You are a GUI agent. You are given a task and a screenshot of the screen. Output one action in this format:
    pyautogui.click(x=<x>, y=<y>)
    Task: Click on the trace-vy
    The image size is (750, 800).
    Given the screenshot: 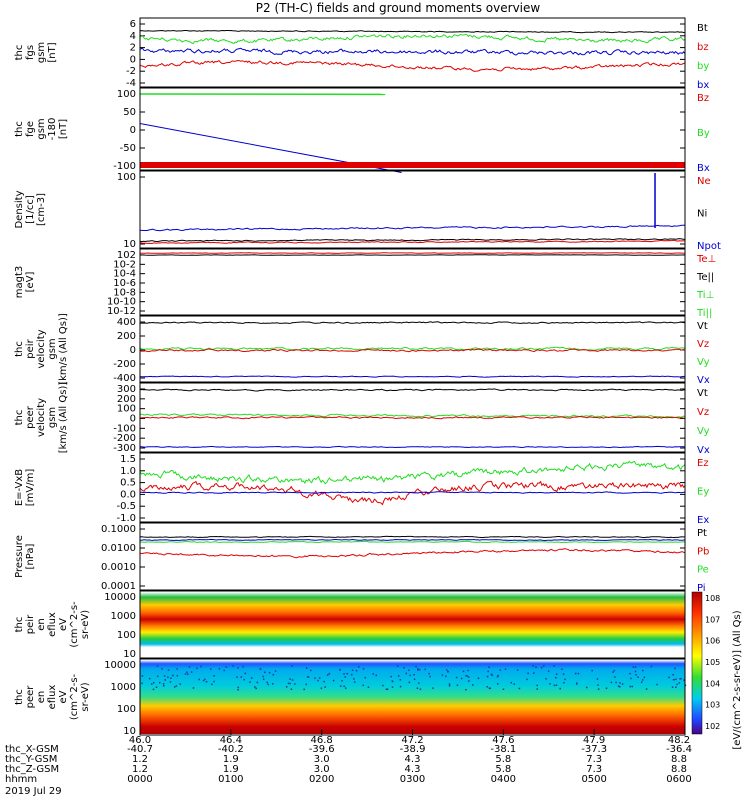 What is the action you would take?
    pyautogui.click(x=412, y=348)
    